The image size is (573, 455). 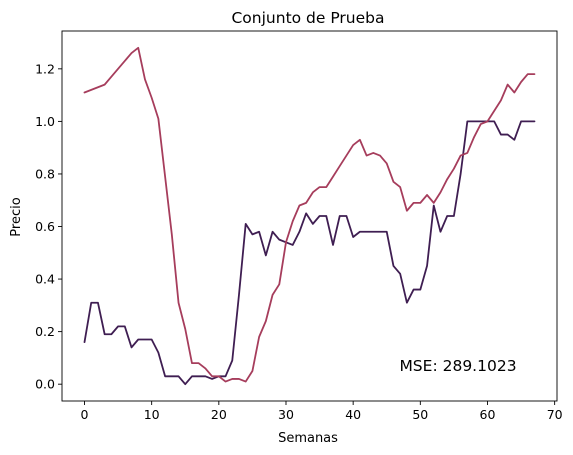 I want to click on x-tick-label: 20, so click(x=219, y=414).